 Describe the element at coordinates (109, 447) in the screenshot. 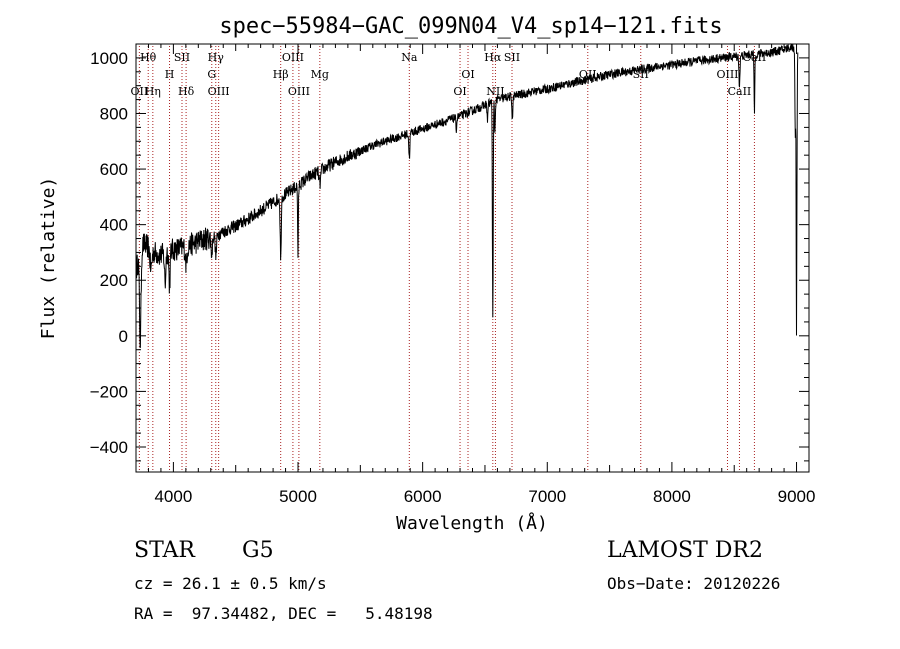

I see `y-tick-label: −400` at that location.